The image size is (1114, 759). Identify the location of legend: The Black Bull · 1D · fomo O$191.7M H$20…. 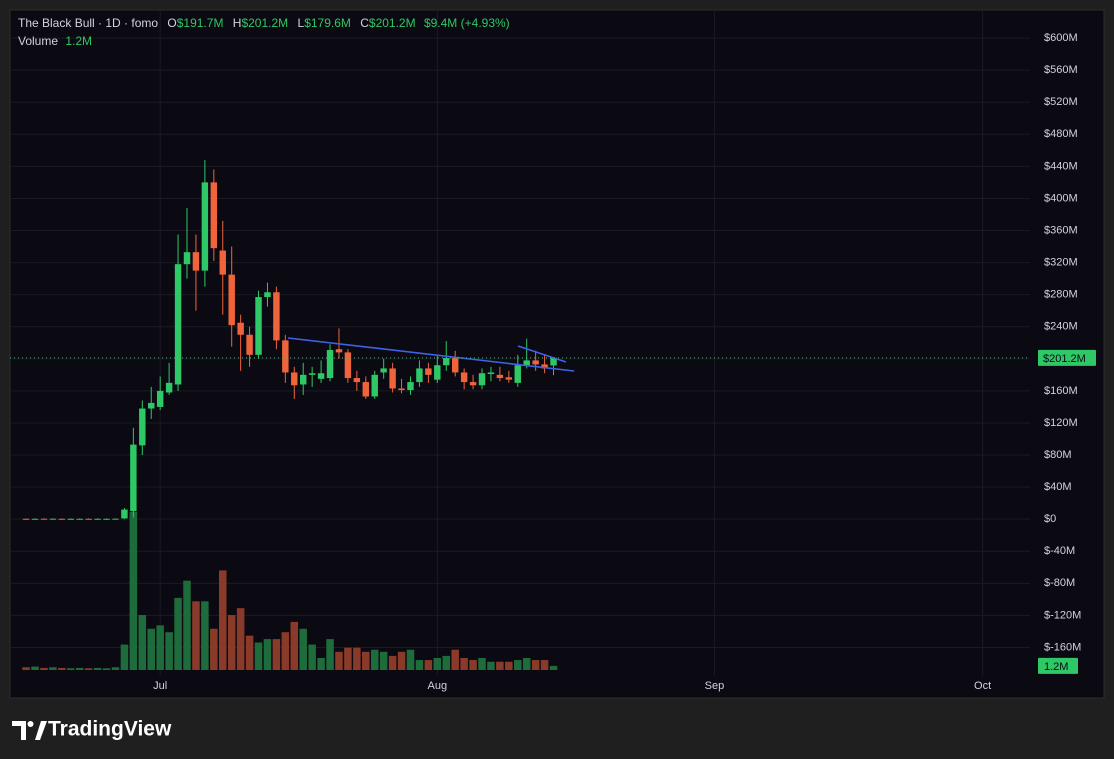
(264, 23).